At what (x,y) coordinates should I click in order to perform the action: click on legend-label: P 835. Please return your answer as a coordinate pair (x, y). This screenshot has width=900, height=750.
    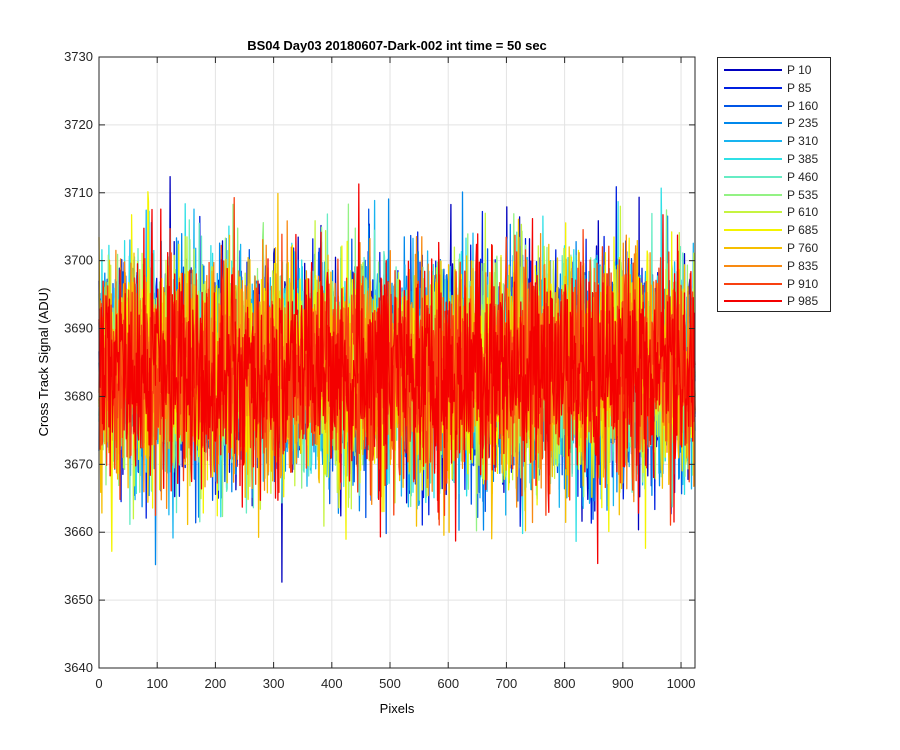
    Looking at the image, I should click on (803, 265).